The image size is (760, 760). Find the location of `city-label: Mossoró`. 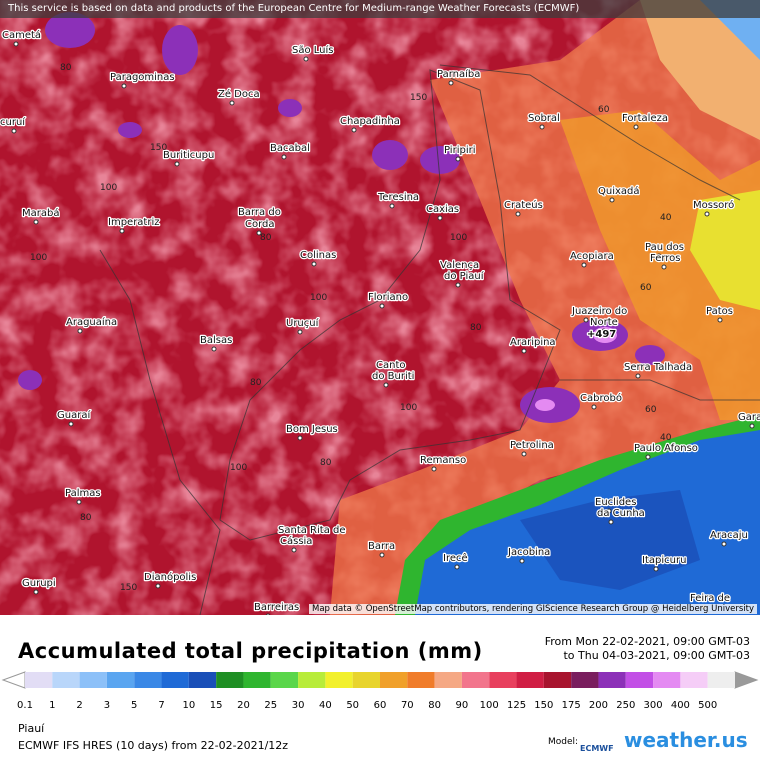

city-label: Mossoró is located at coordinates (713, 205).